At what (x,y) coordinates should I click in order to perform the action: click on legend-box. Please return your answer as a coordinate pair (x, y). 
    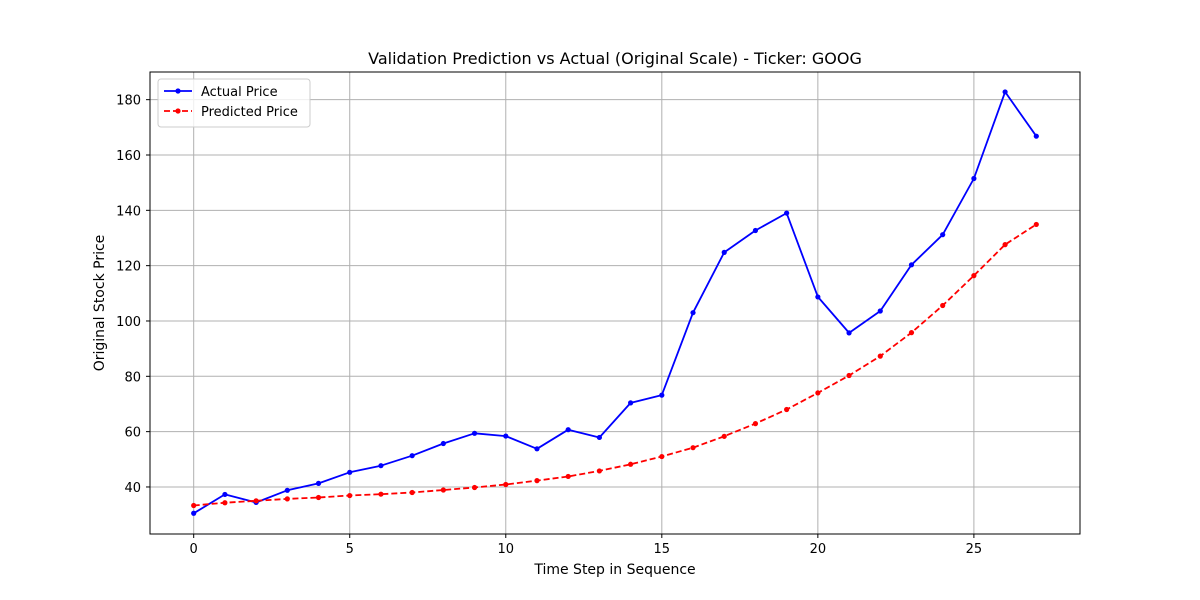
    Looking at the image, I should click on (234, 103).